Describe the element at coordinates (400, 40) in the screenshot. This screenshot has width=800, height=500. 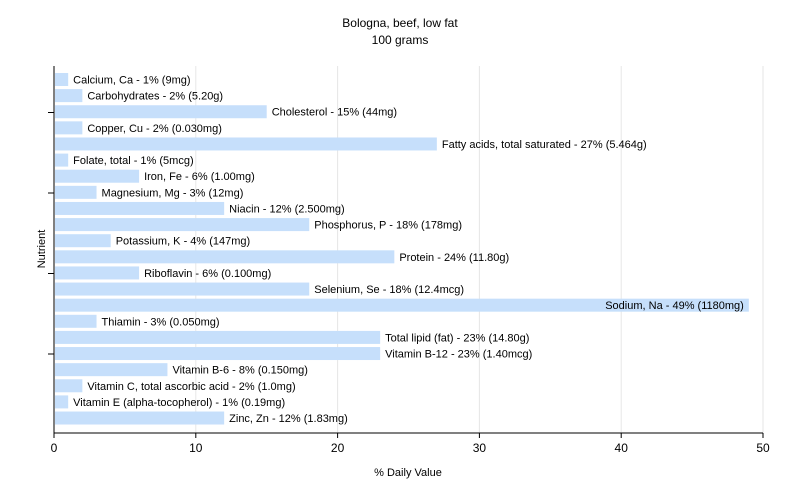
I see `chart-subtitle: 100 grams` at that location.